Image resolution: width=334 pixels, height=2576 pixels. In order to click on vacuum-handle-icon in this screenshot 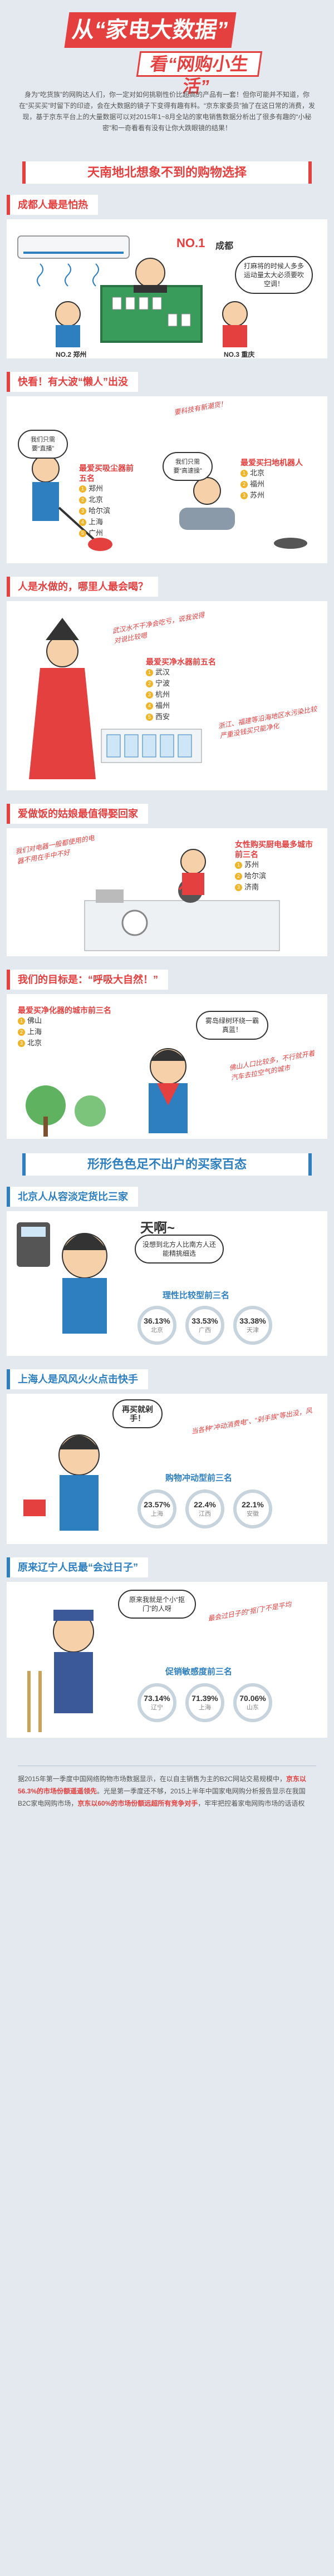, I will do `click(77, 524)`.